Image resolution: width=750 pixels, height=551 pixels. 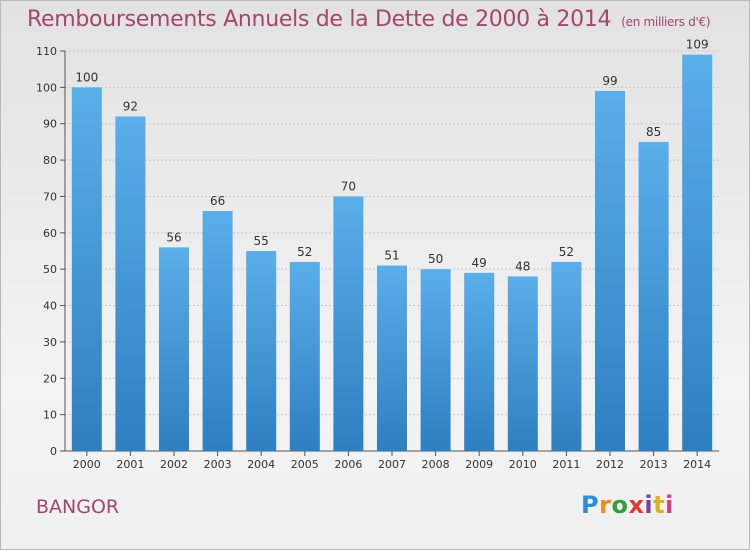 I want to click on x-tick-label: 2011, so click(x=566, y=464).